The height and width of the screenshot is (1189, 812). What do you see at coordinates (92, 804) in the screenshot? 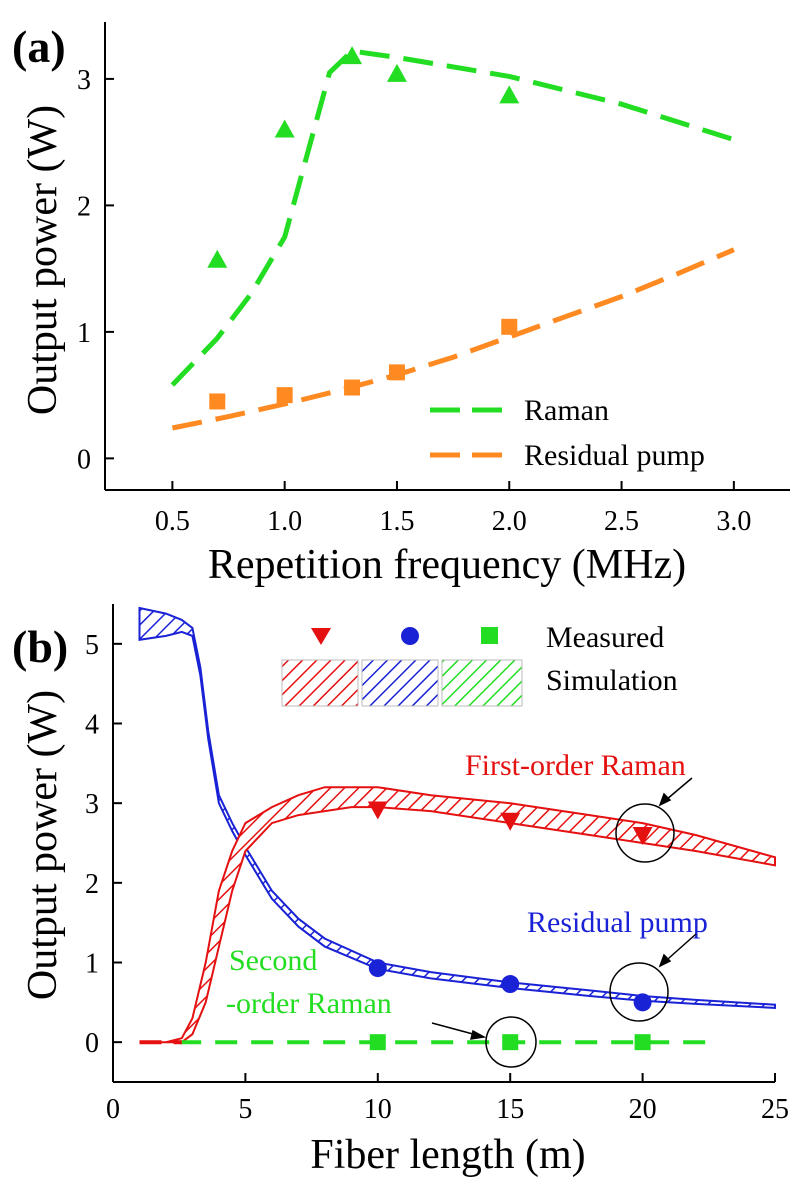
I see `panel-b-y-tick-label: 3` at bounding box center [92, 804].